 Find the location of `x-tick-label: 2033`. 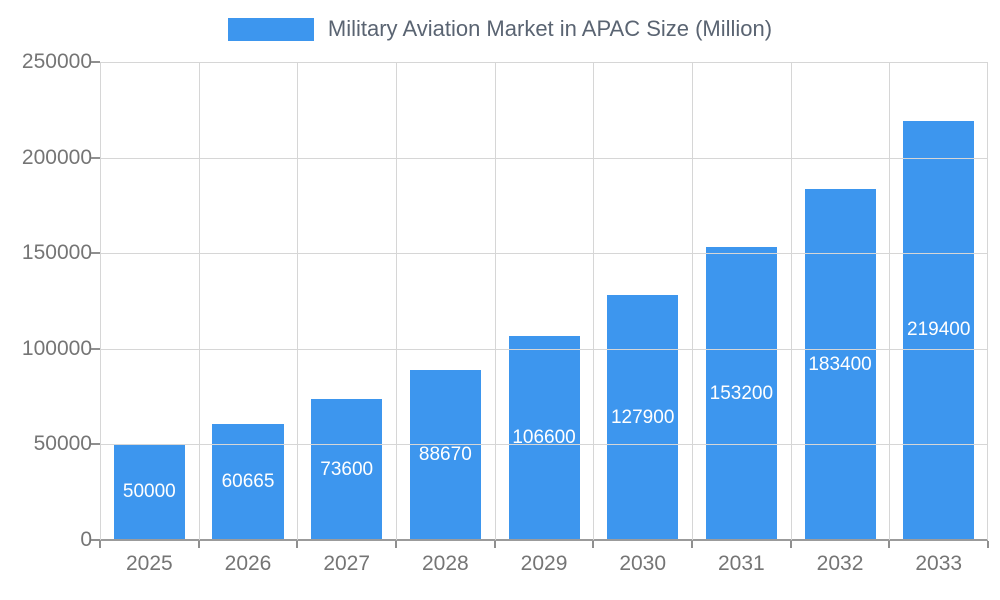

x-tick-label: 2033 is located at coordinates (939, 563).